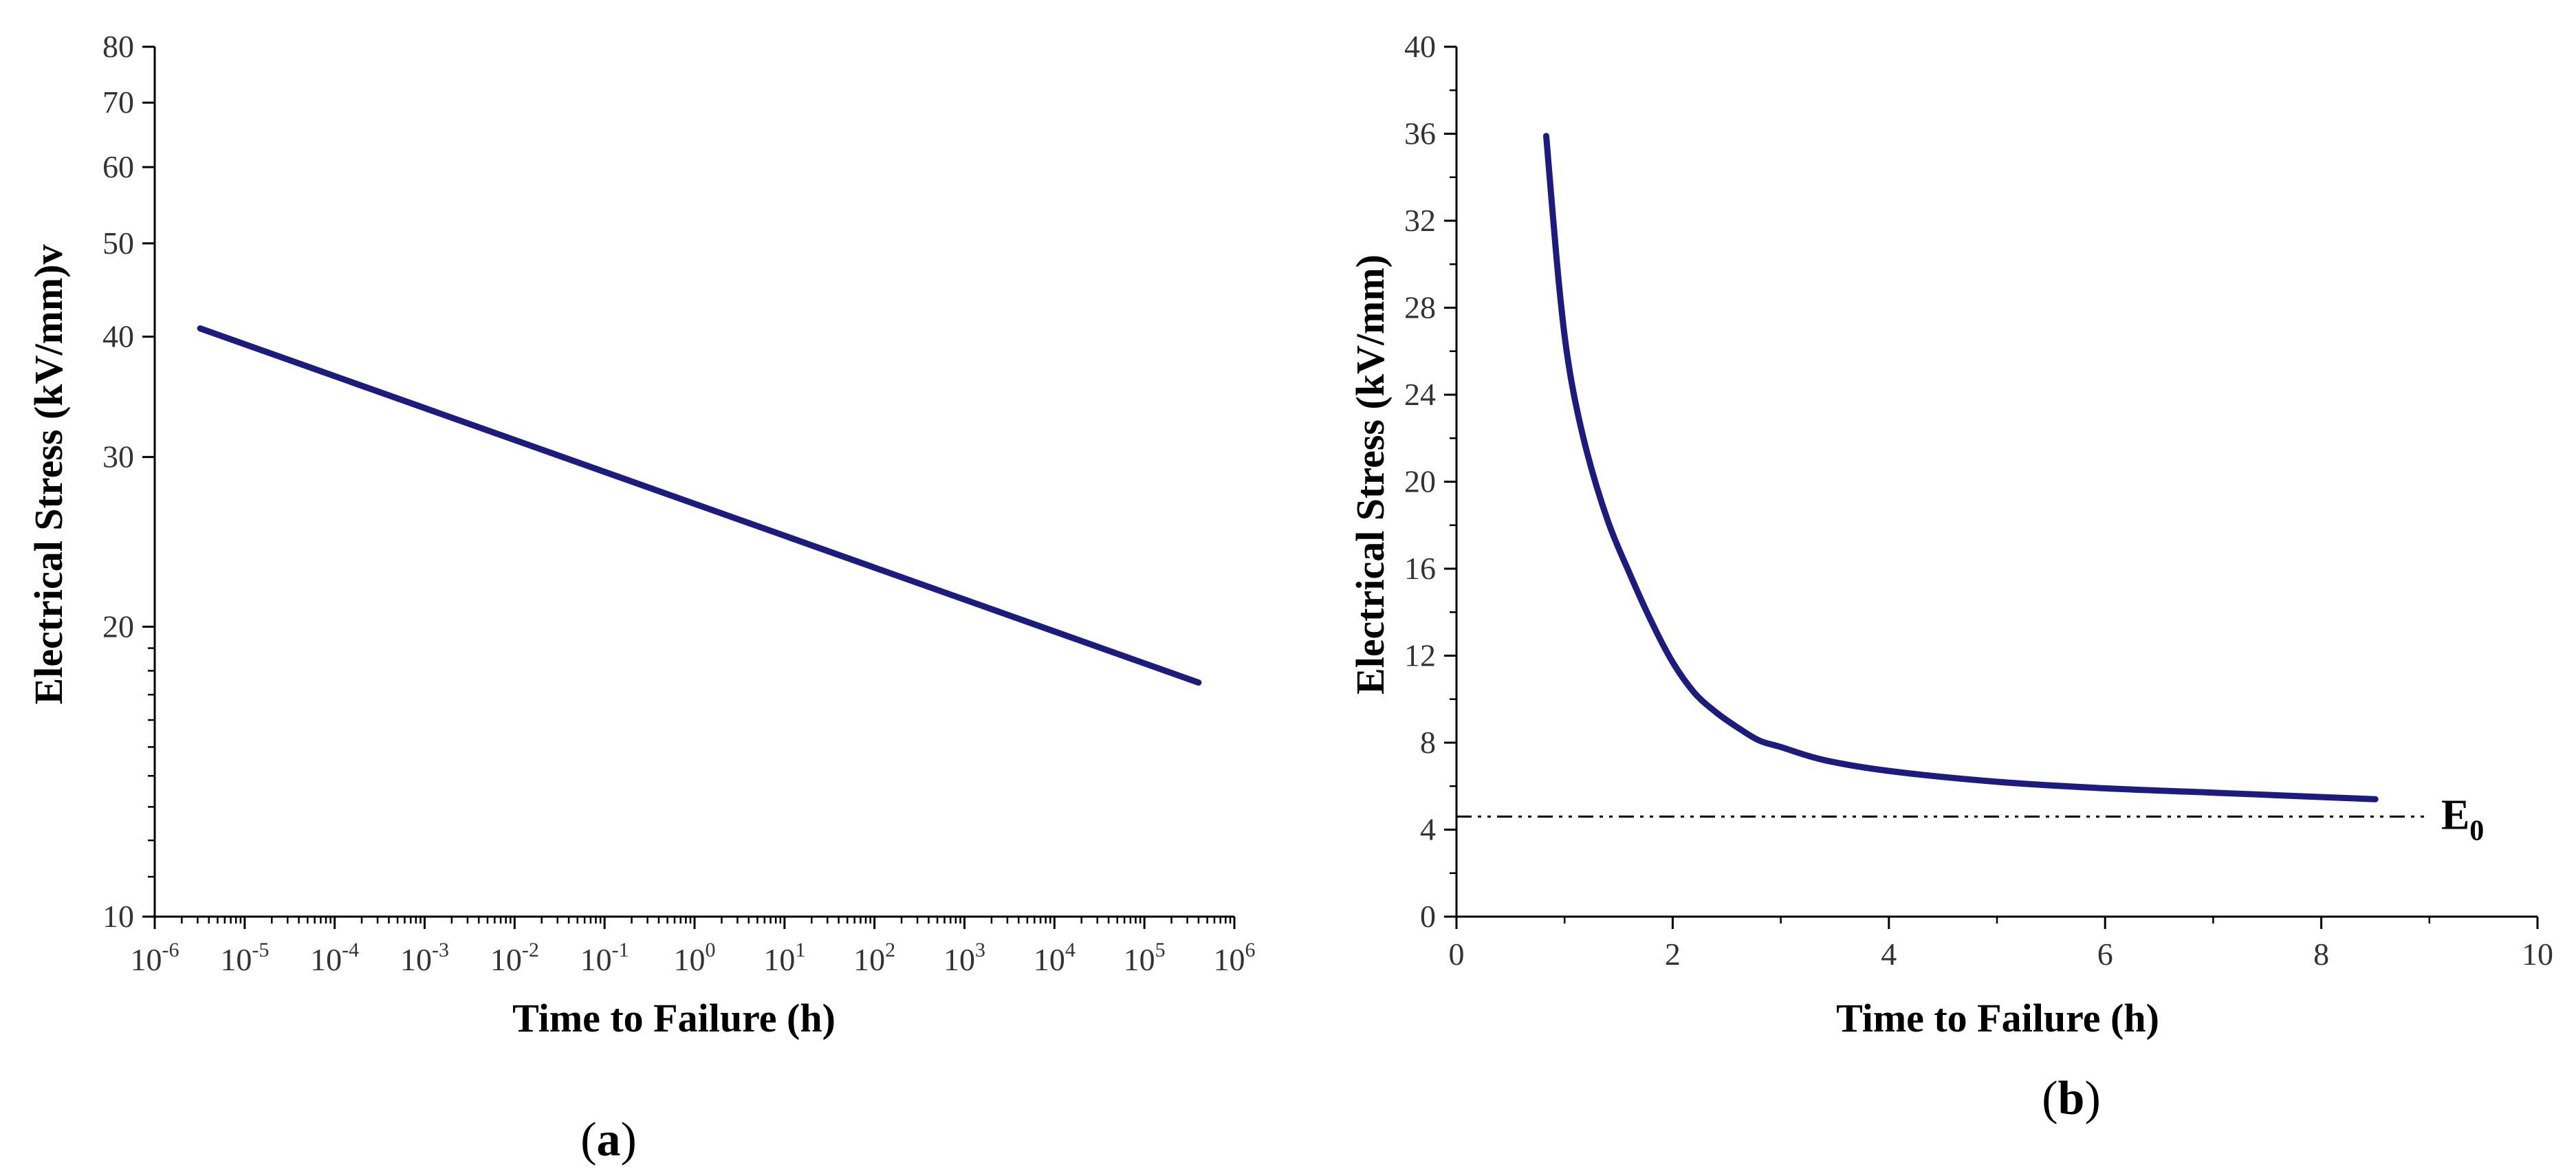  Describe the element at coordinates (2321, 954) in the screenshot. I see `x-tick-label-b: 8` at that location.